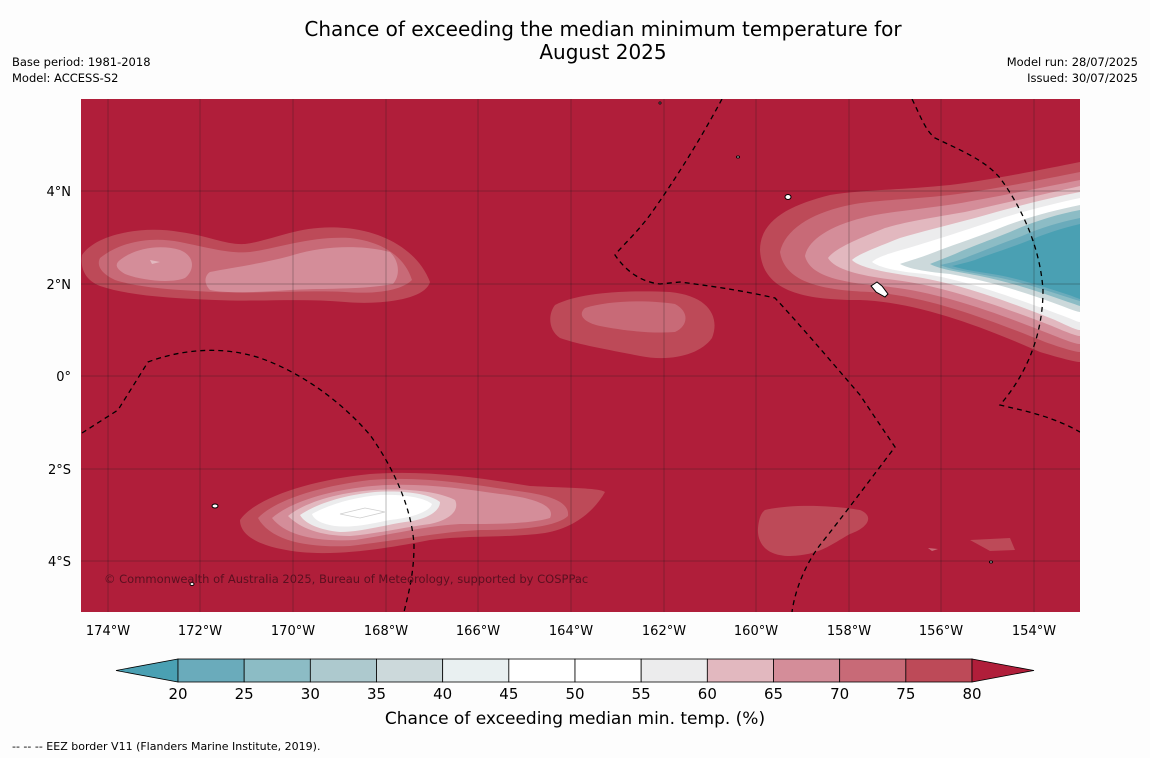  I want to click on model-run: Model run: 28/07/2025, so click(1072, 62).